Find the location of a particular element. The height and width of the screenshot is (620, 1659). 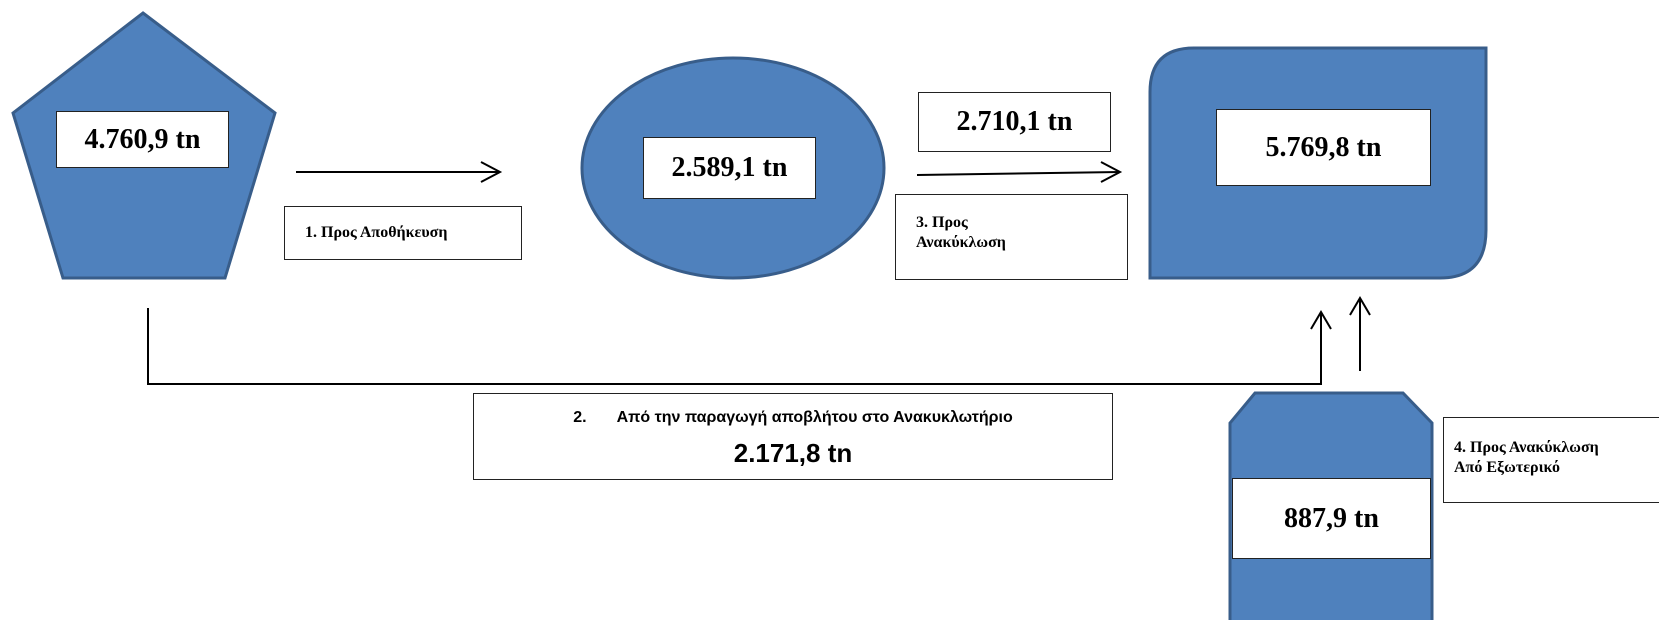

ellipse-value: 2.589,1 tn is located at coordinates (729, 168).